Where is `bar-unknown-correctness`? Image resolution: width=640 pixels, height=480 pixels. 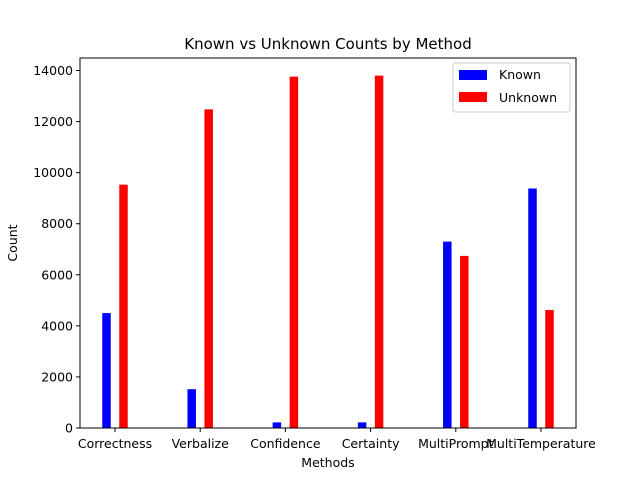
bar-unknown-correctness is located at coordinates (123, 306).